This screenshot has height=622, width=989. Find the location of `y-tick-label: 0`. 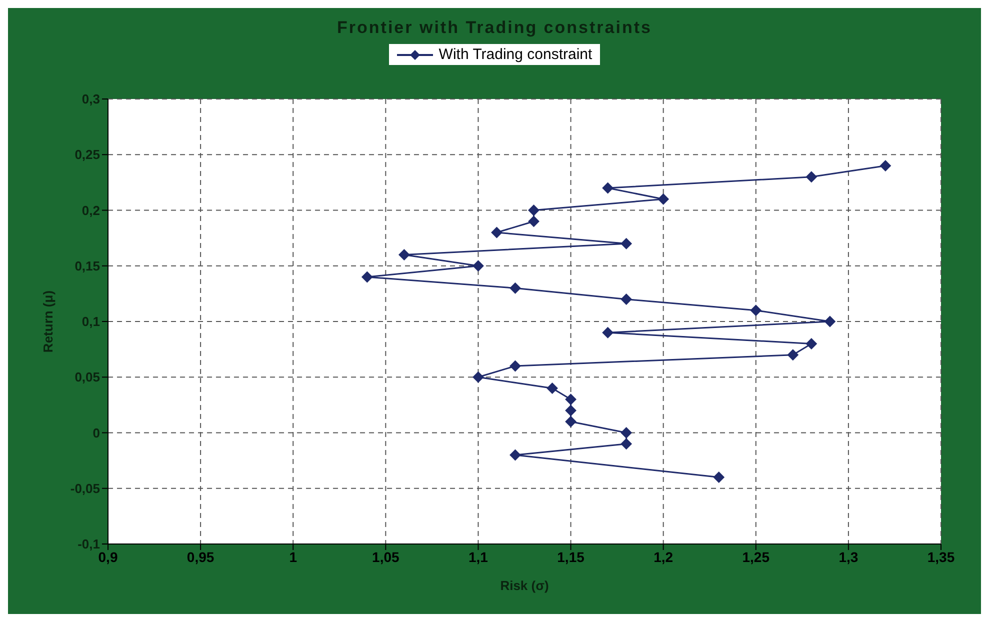

y-tick-label: 0 is located at coordinates (96, 432).